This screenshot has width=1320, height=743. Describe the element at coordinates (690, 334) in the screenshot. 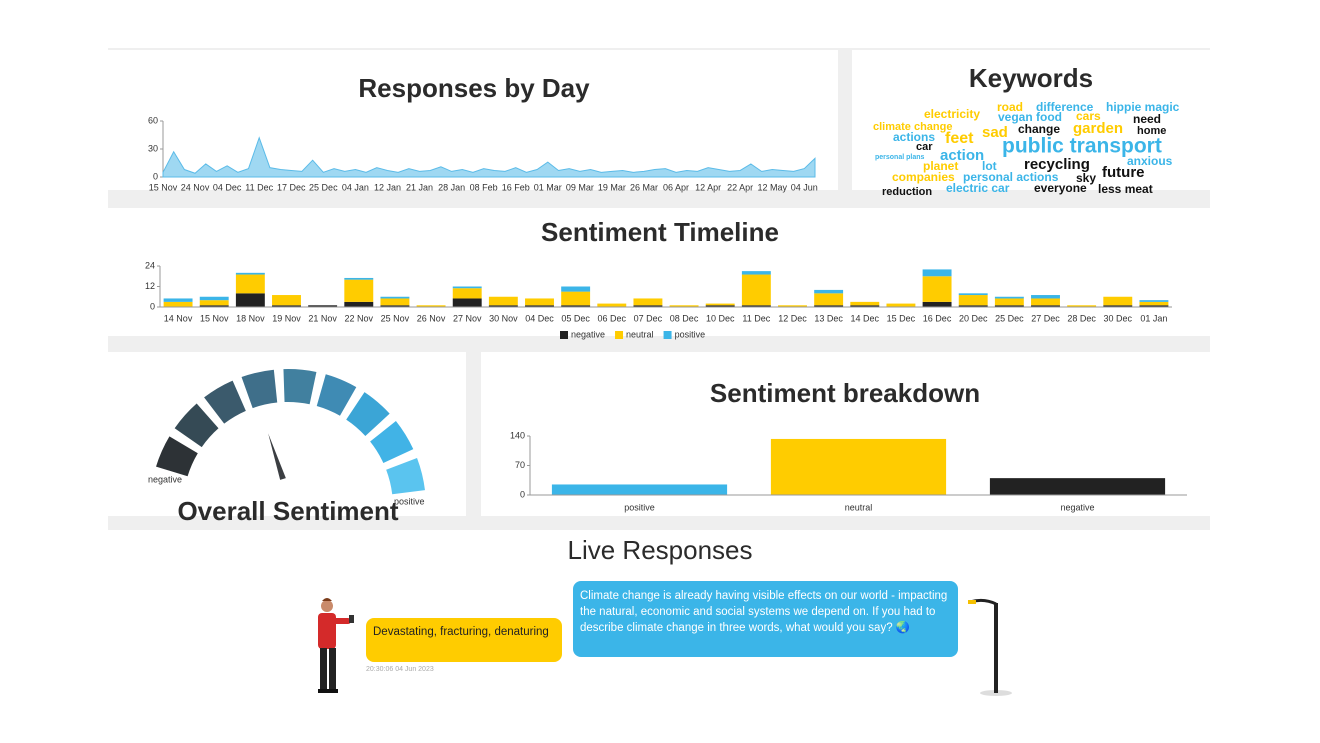

I see `legend-label: positive` at that location.